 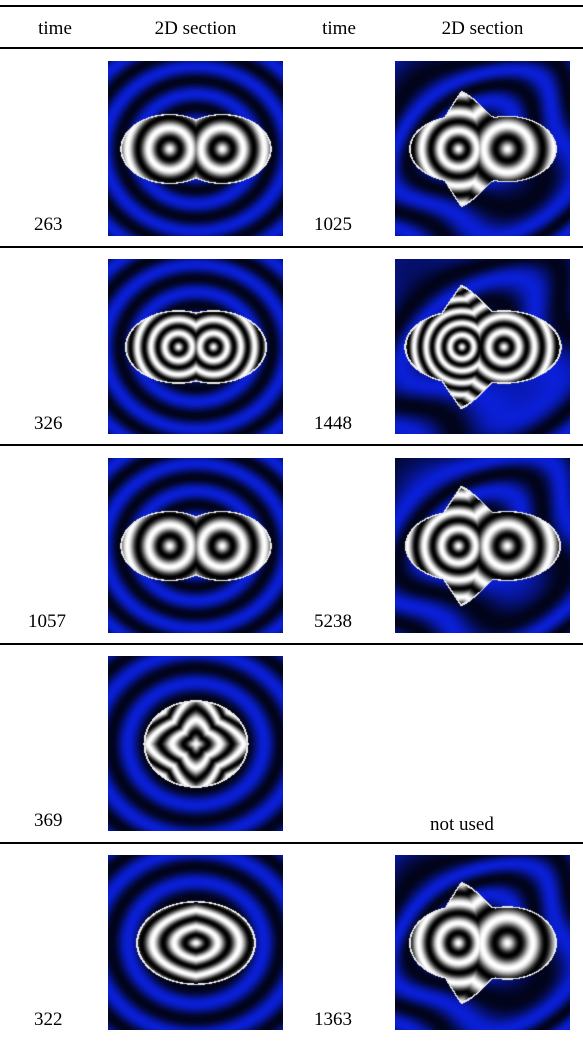 What do you see at coordinates (333, 621) in the screenshot?
I see `time-label: 5238` at bounding box center [333, 621].